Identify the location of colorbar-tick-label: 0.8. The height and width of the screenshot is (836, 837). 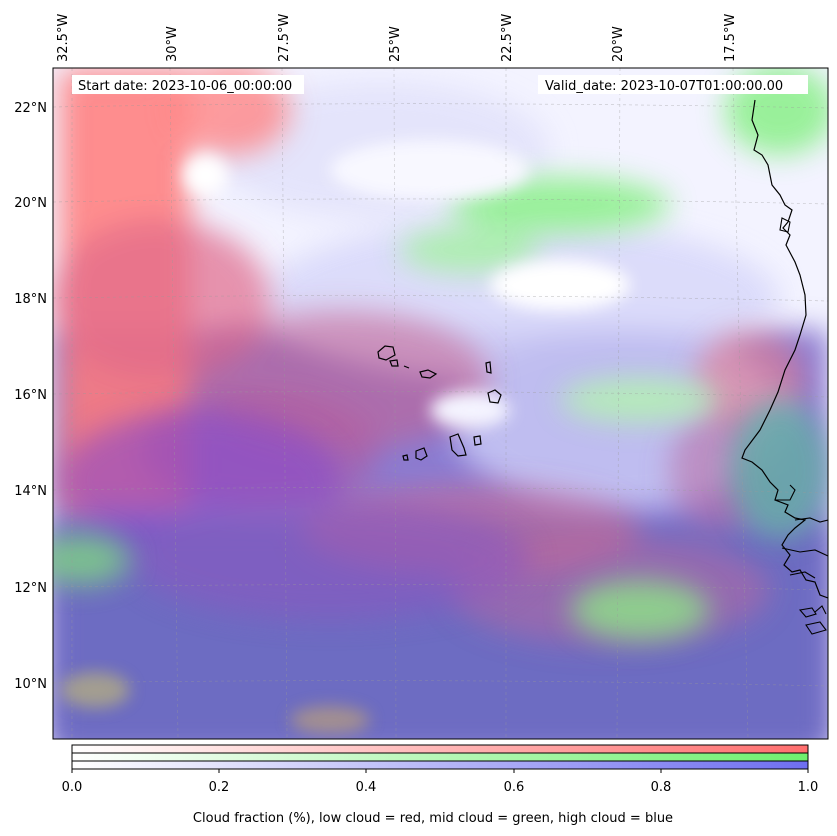
(661, 787).